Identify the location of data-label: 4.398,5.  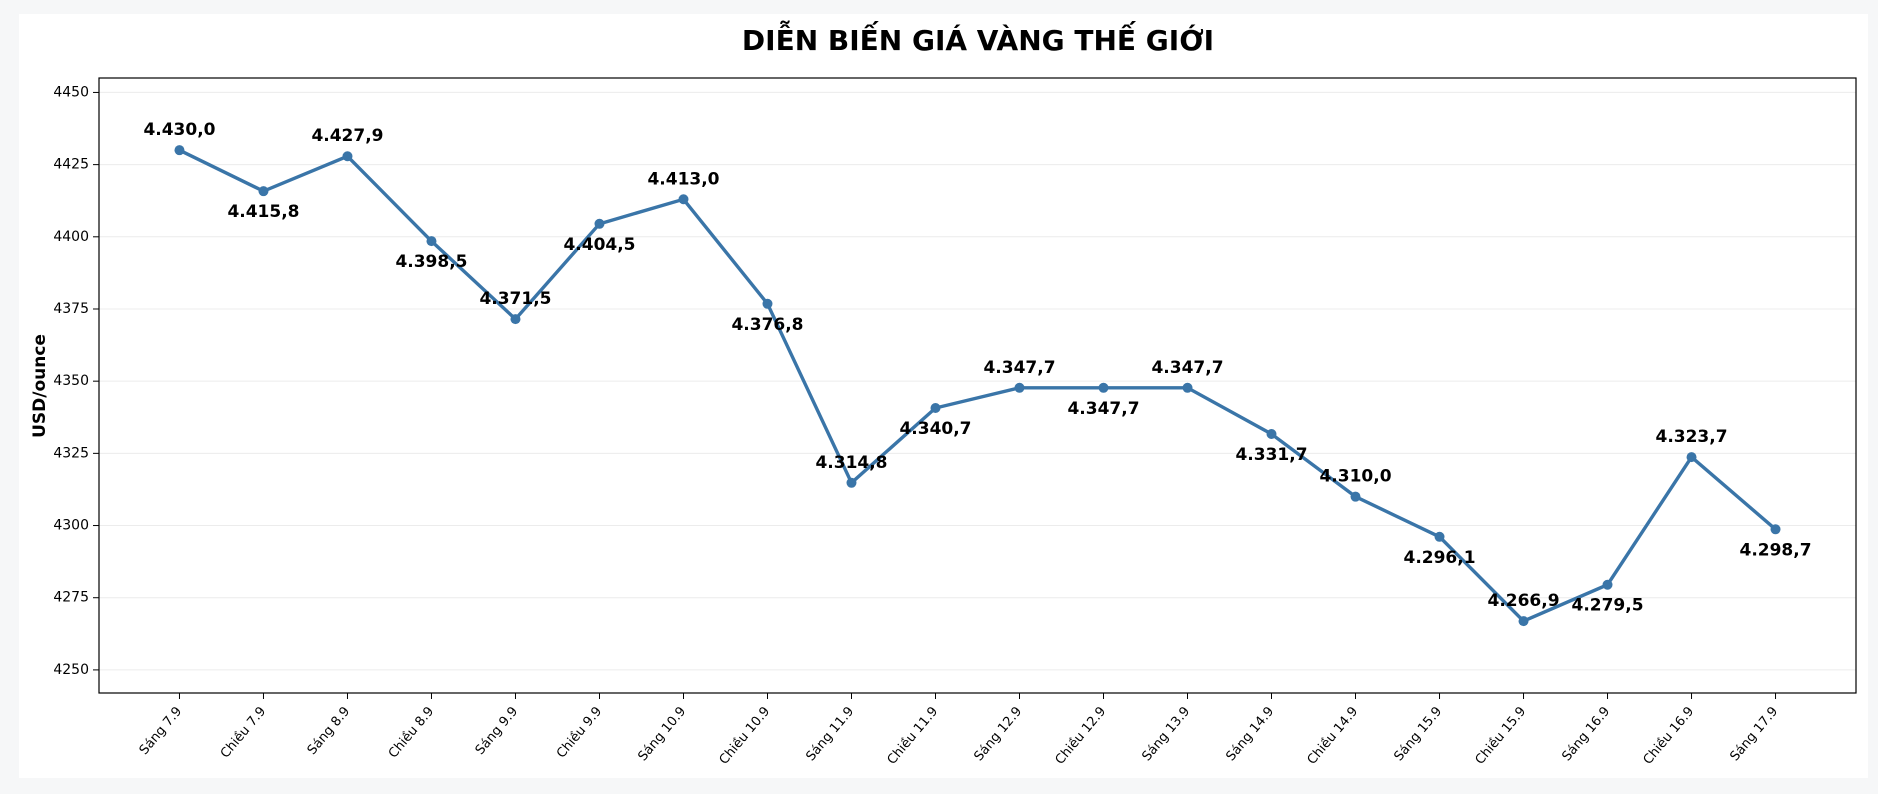
(431, 262).